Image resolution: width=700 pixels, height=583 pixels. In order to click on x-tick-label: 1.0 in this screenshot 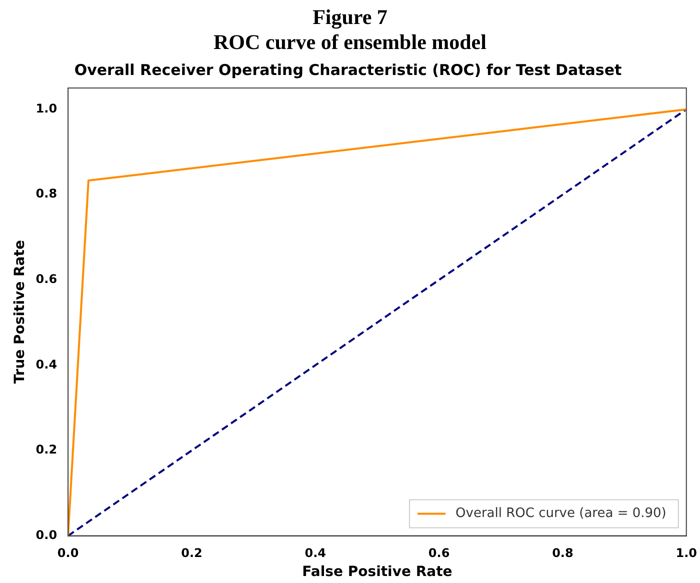, I will do `click(687, 553)`.